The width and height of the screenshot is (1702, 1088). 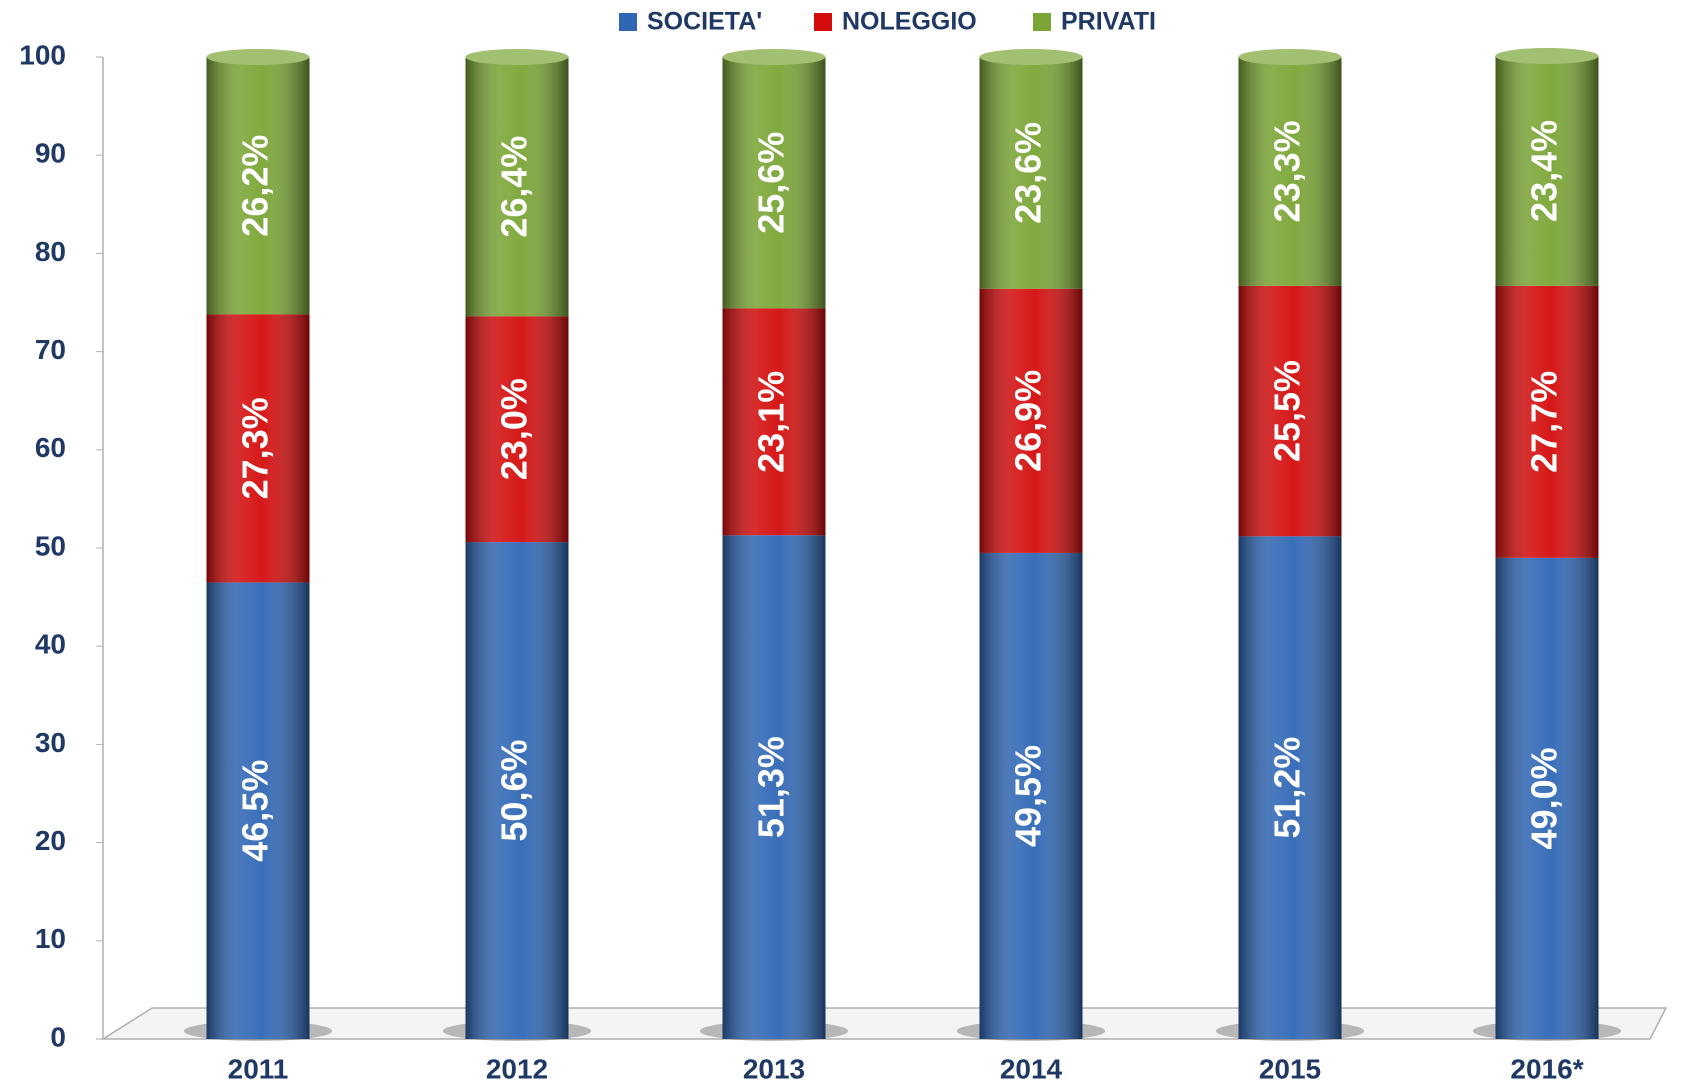 What do you see at coordinates (884, 1023) in the screenshot?
I see `floor` at bounding box center [884, 1023].